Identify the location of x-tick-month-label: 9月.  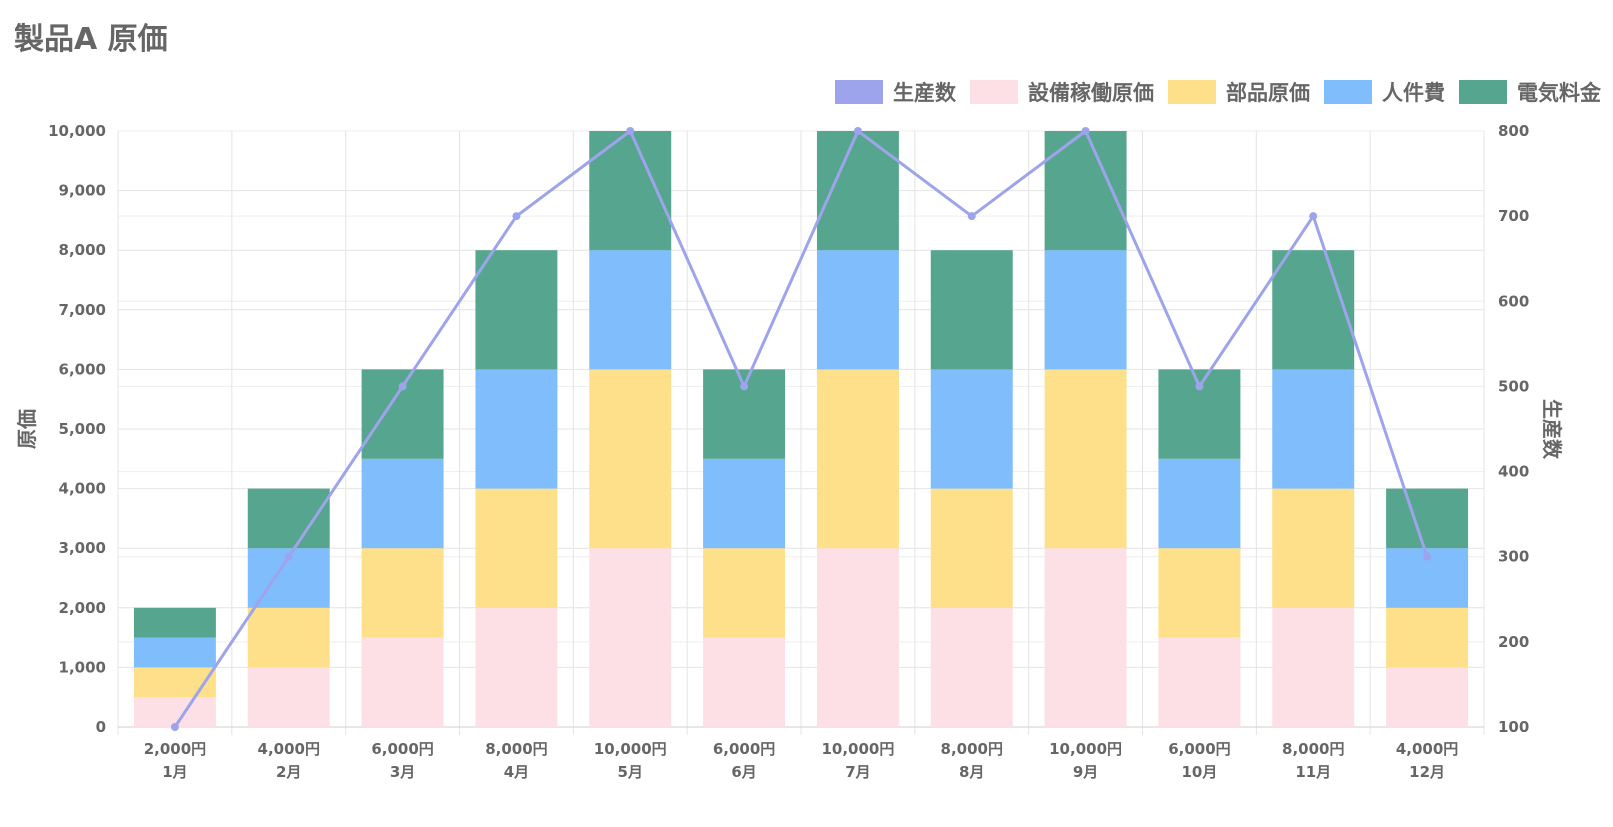
(1085, 772).